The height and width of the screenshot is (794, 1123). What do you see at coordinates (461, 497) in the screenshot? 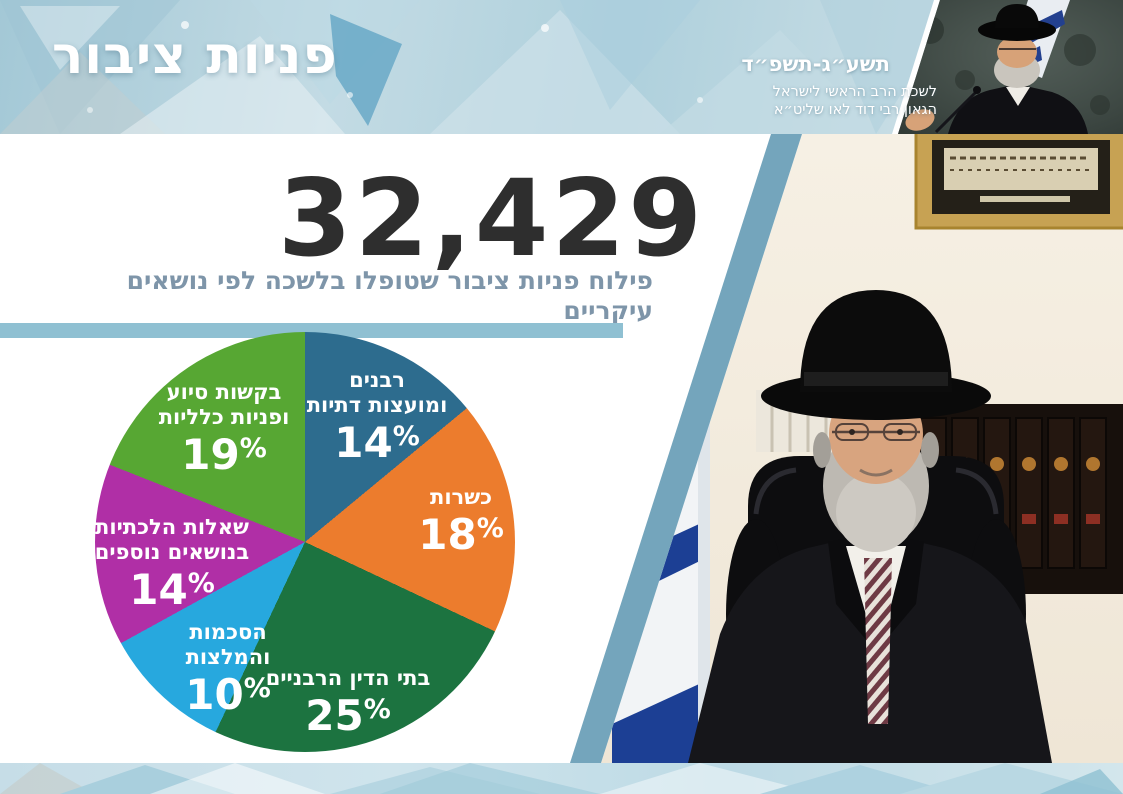
I see `pie-label-line: כשרות` at bounding box center [461, 497].